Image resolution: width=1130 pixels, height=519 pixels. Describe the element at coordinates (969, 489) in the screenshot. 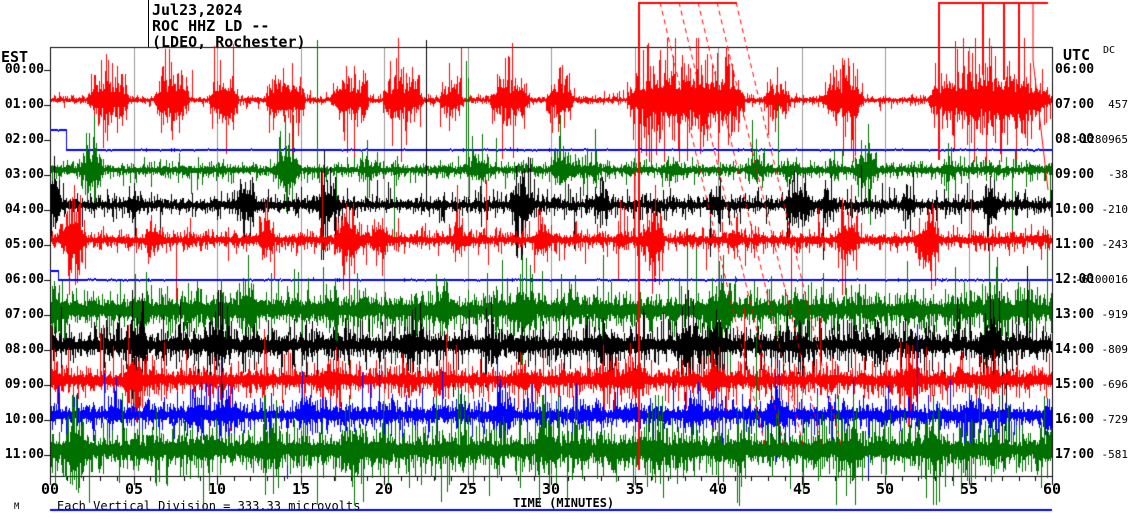

I see `x-tick-55: 55` at that location.